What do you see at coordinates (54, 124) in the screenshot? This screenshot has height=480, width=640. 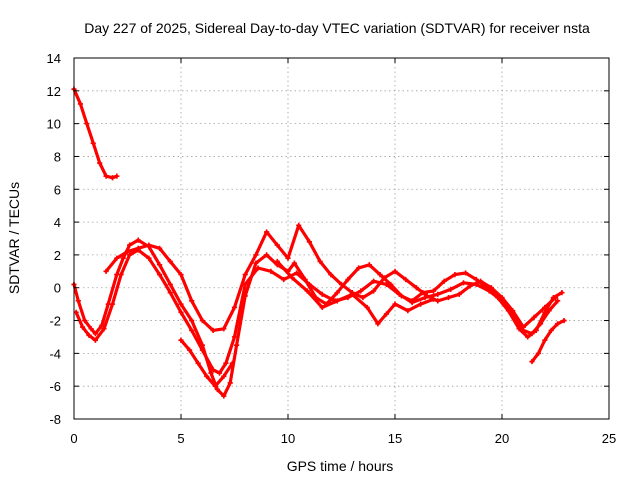 I see `y-tick-label: 10` at bounding box center [54, 124].